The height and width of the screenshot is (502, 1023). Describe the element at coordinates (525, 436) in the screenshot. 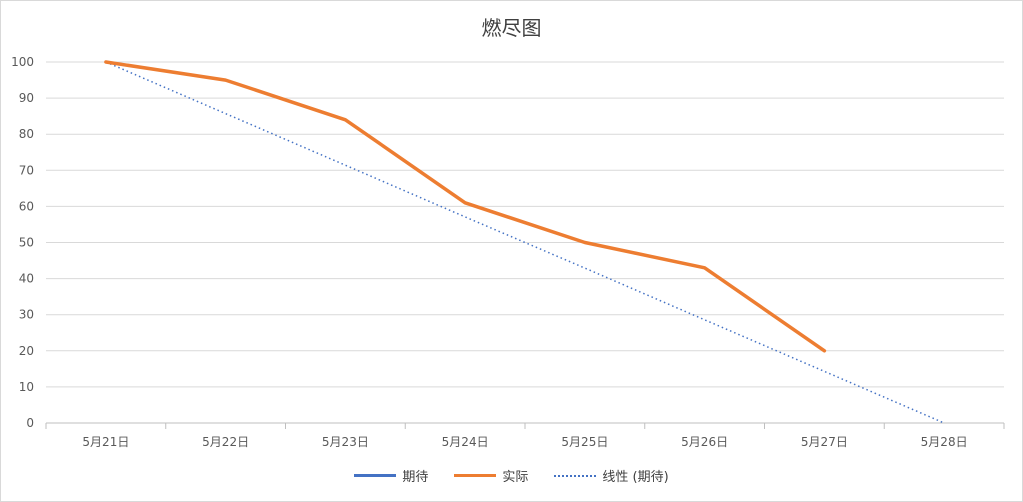

I see `x-axis: 5月21日 5月22日 5月23日 5月24日 5月25日 5月26日 5月27日 5月28日` at that location.